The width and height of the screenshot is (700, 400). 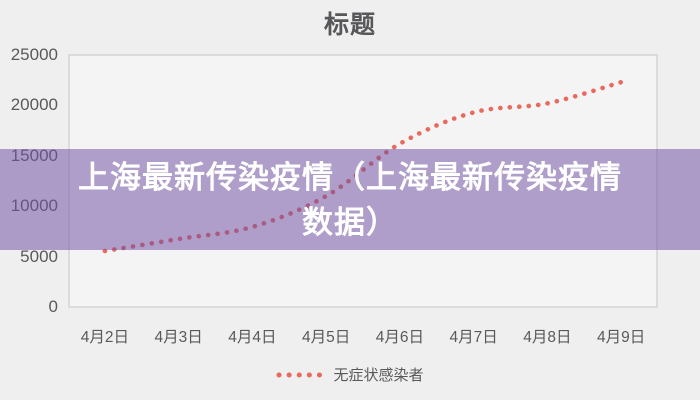 I want to click on y-tick-label: 0, so click(x=53, y=306).